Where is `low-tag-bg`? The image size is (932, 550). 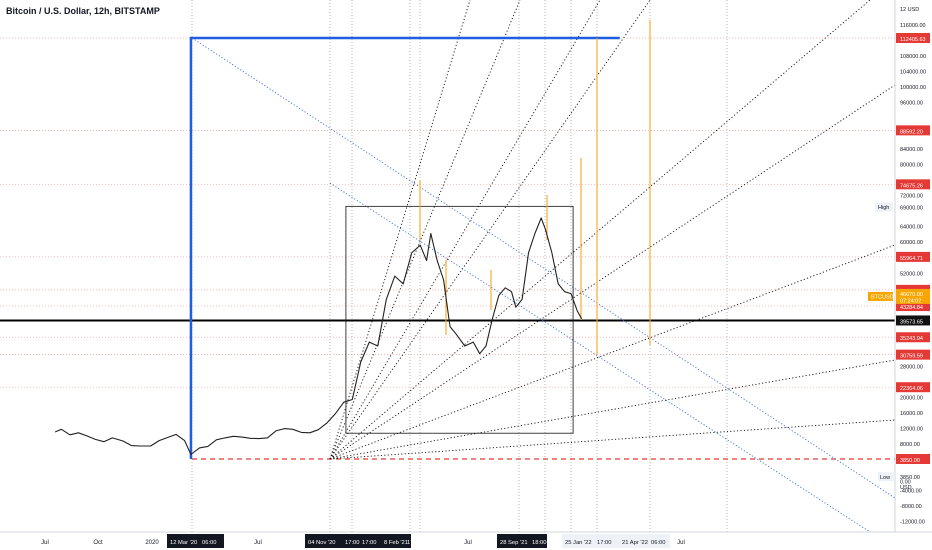 low-tag-bg is located at coordinates (886, 477).